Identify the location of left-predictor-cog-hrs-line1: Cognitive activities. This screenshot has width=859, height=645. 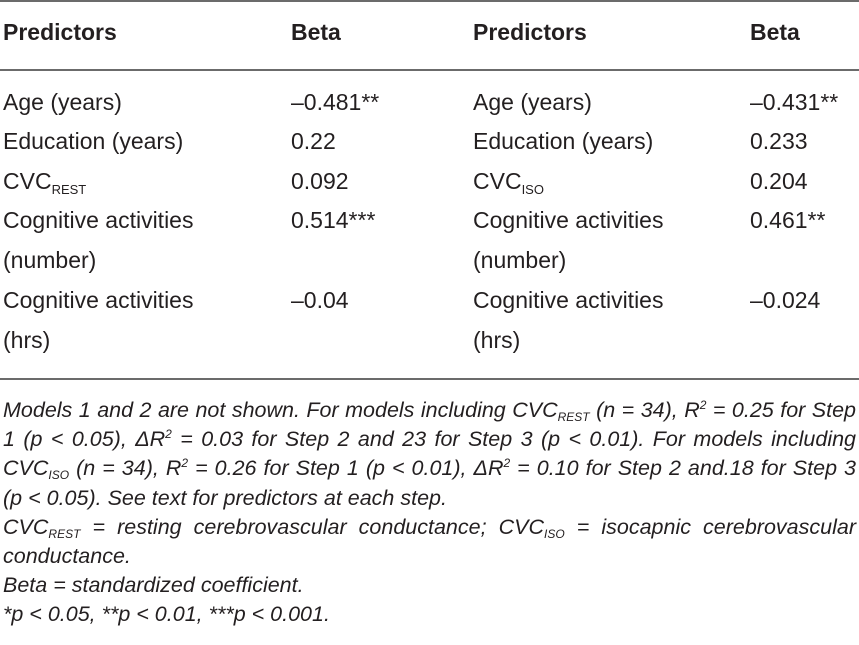
(98, 300).